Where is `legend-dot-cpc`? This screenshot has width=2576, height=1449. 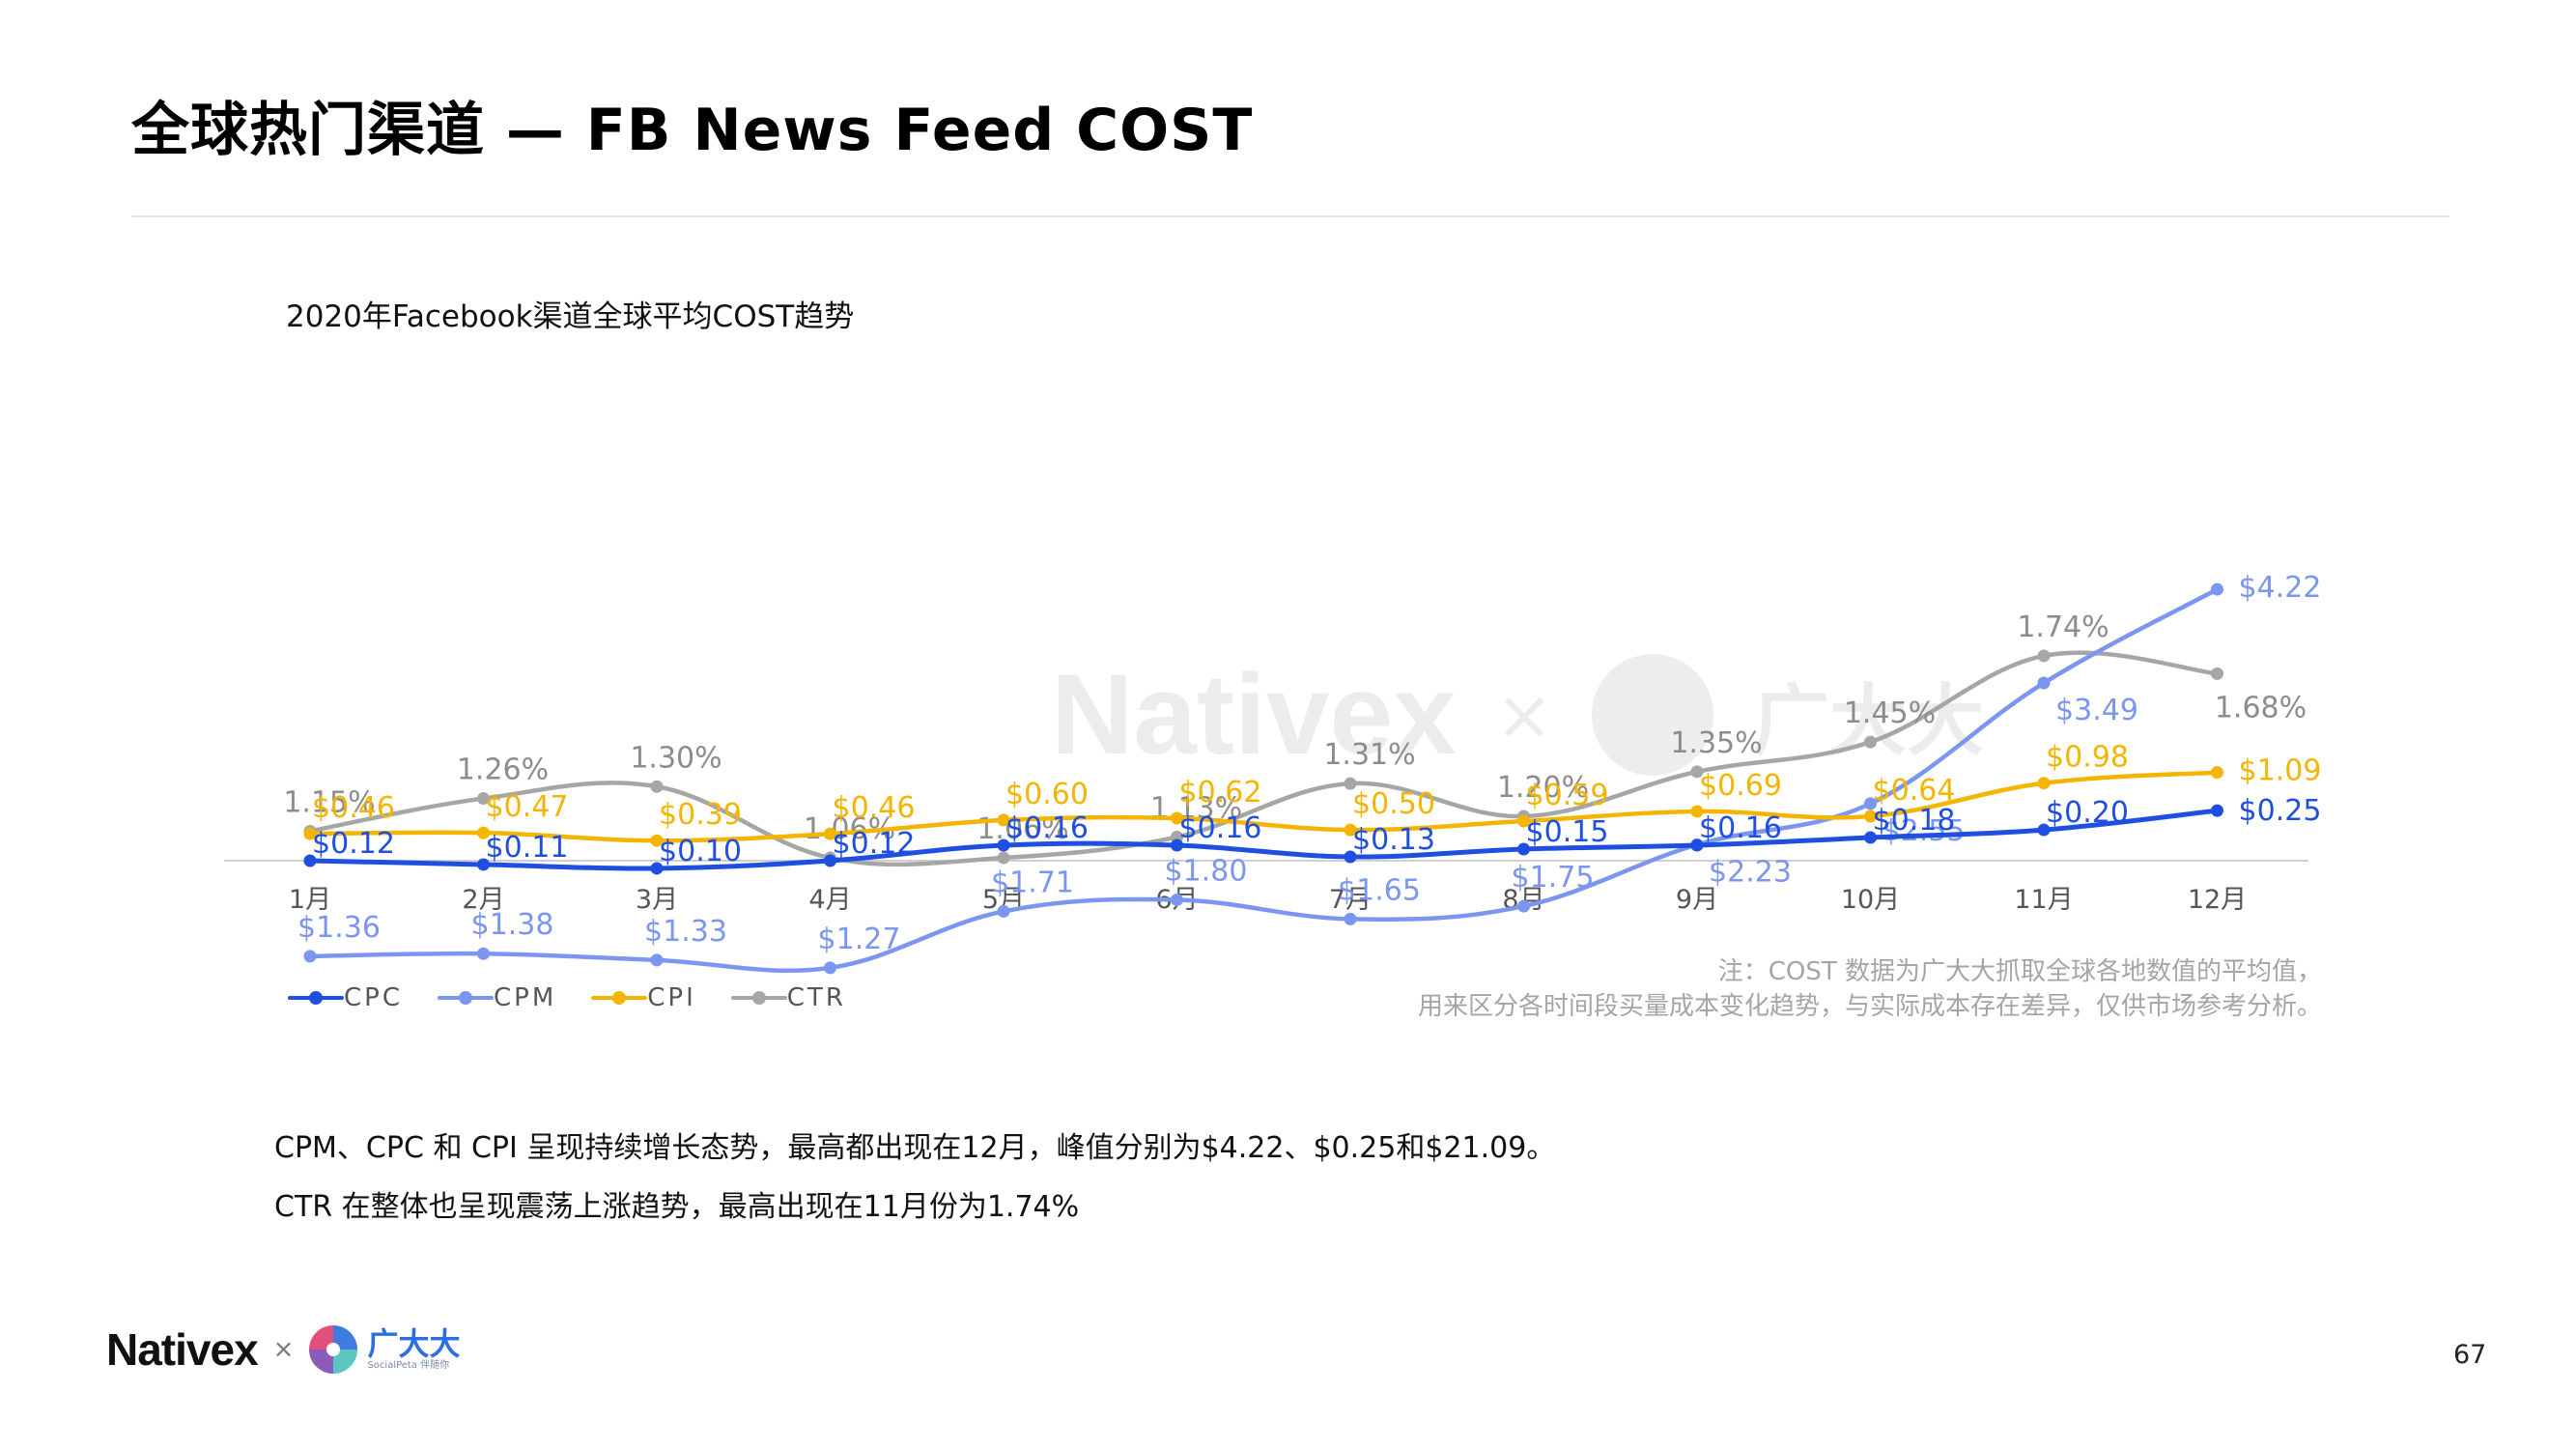
legend-dot-cpc is located at coordinates (316, 998).